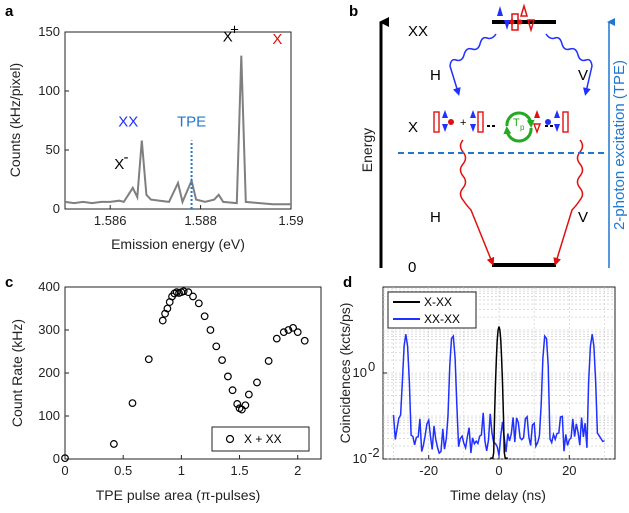 The width and height of the screenshot is (629, 513). I want to click on panel-letter-b: b, so click(353, 11).